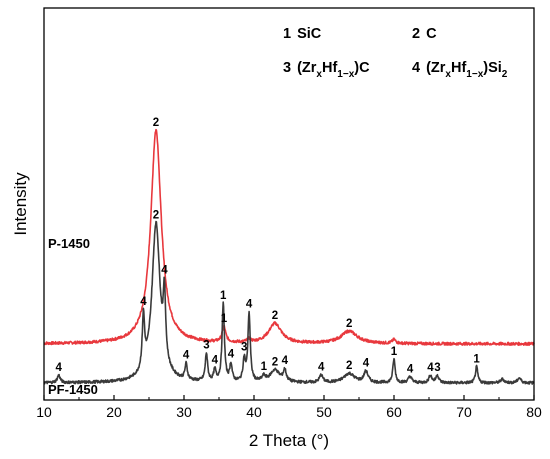  What do you see at coordinates (329, 68) in the screenshot?
I see `legend-entry-3-p2: Hf` at bounding box center [329, 68].